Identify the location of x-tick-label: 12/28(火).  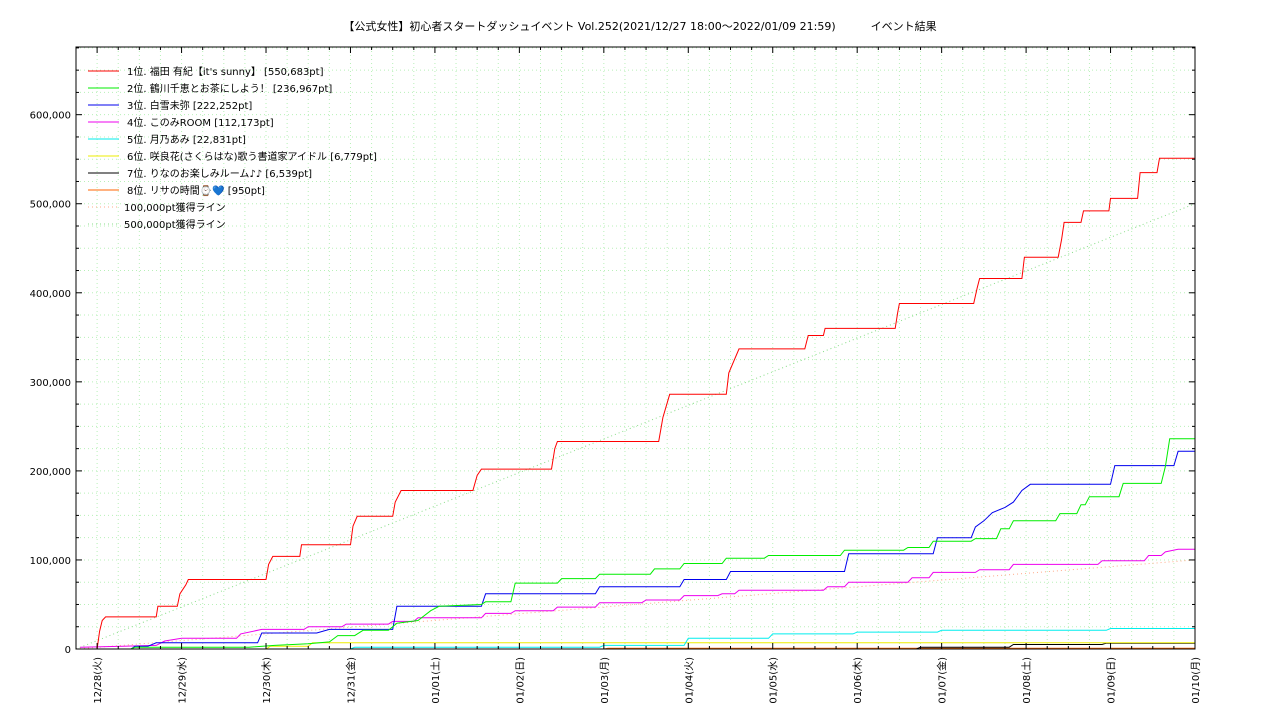
(98, 680).